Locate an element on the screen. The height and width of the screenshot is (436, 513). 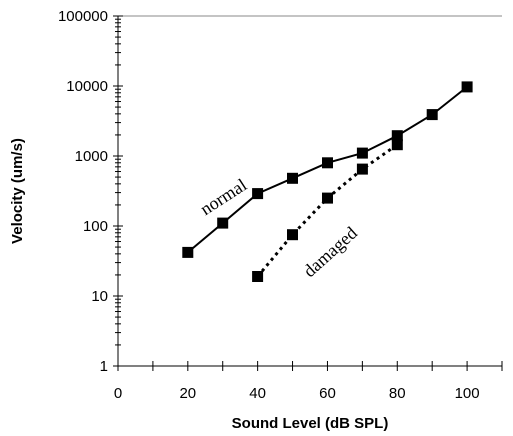
x-tick-label: 60 is located at coordinates (327, 393).